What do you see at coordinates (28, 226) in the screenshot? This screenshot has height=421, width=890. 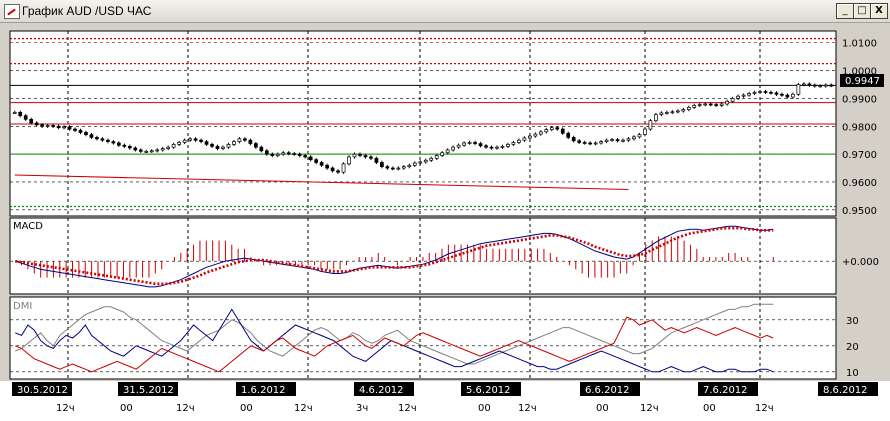 I see `macd-label: MACD` at bounding box center [28, 226].